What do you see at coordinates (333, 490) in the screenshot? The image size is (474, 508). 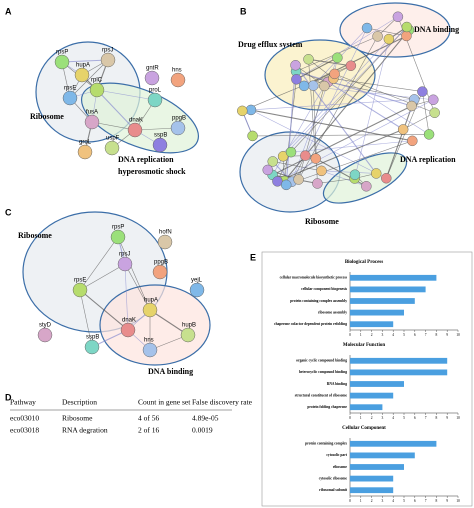 I see `y-tick-label: ribosomal subunit` at bounding box center [333, 490].